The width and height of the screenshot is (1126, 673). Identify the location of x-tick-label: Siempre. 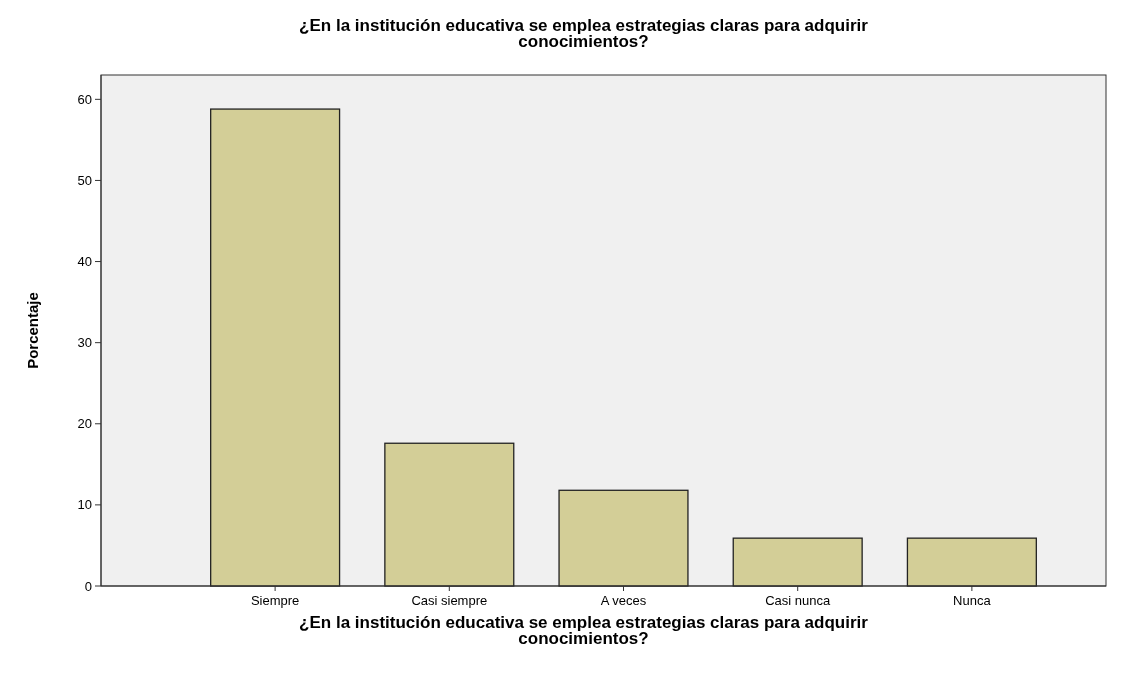
(275, 600).